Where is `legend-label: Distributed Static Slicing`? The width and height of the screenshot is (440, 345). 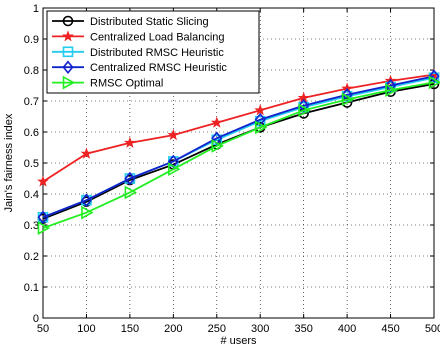 legend-label: Distributed Static Slicing is located at coordinates (149, 22).